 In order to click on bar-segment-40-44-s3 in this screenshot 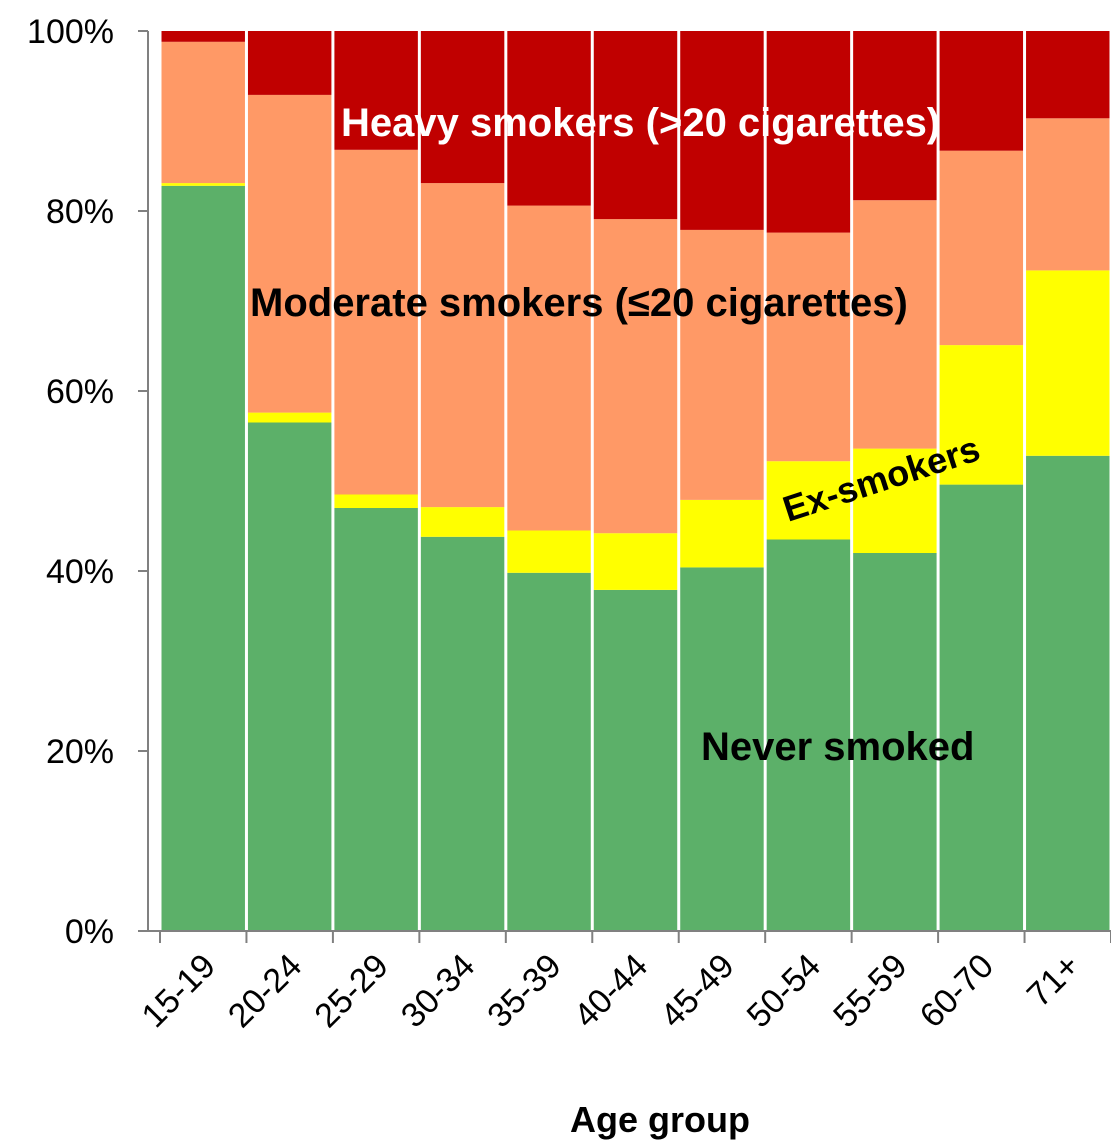, I will do `click(635, 125)`.